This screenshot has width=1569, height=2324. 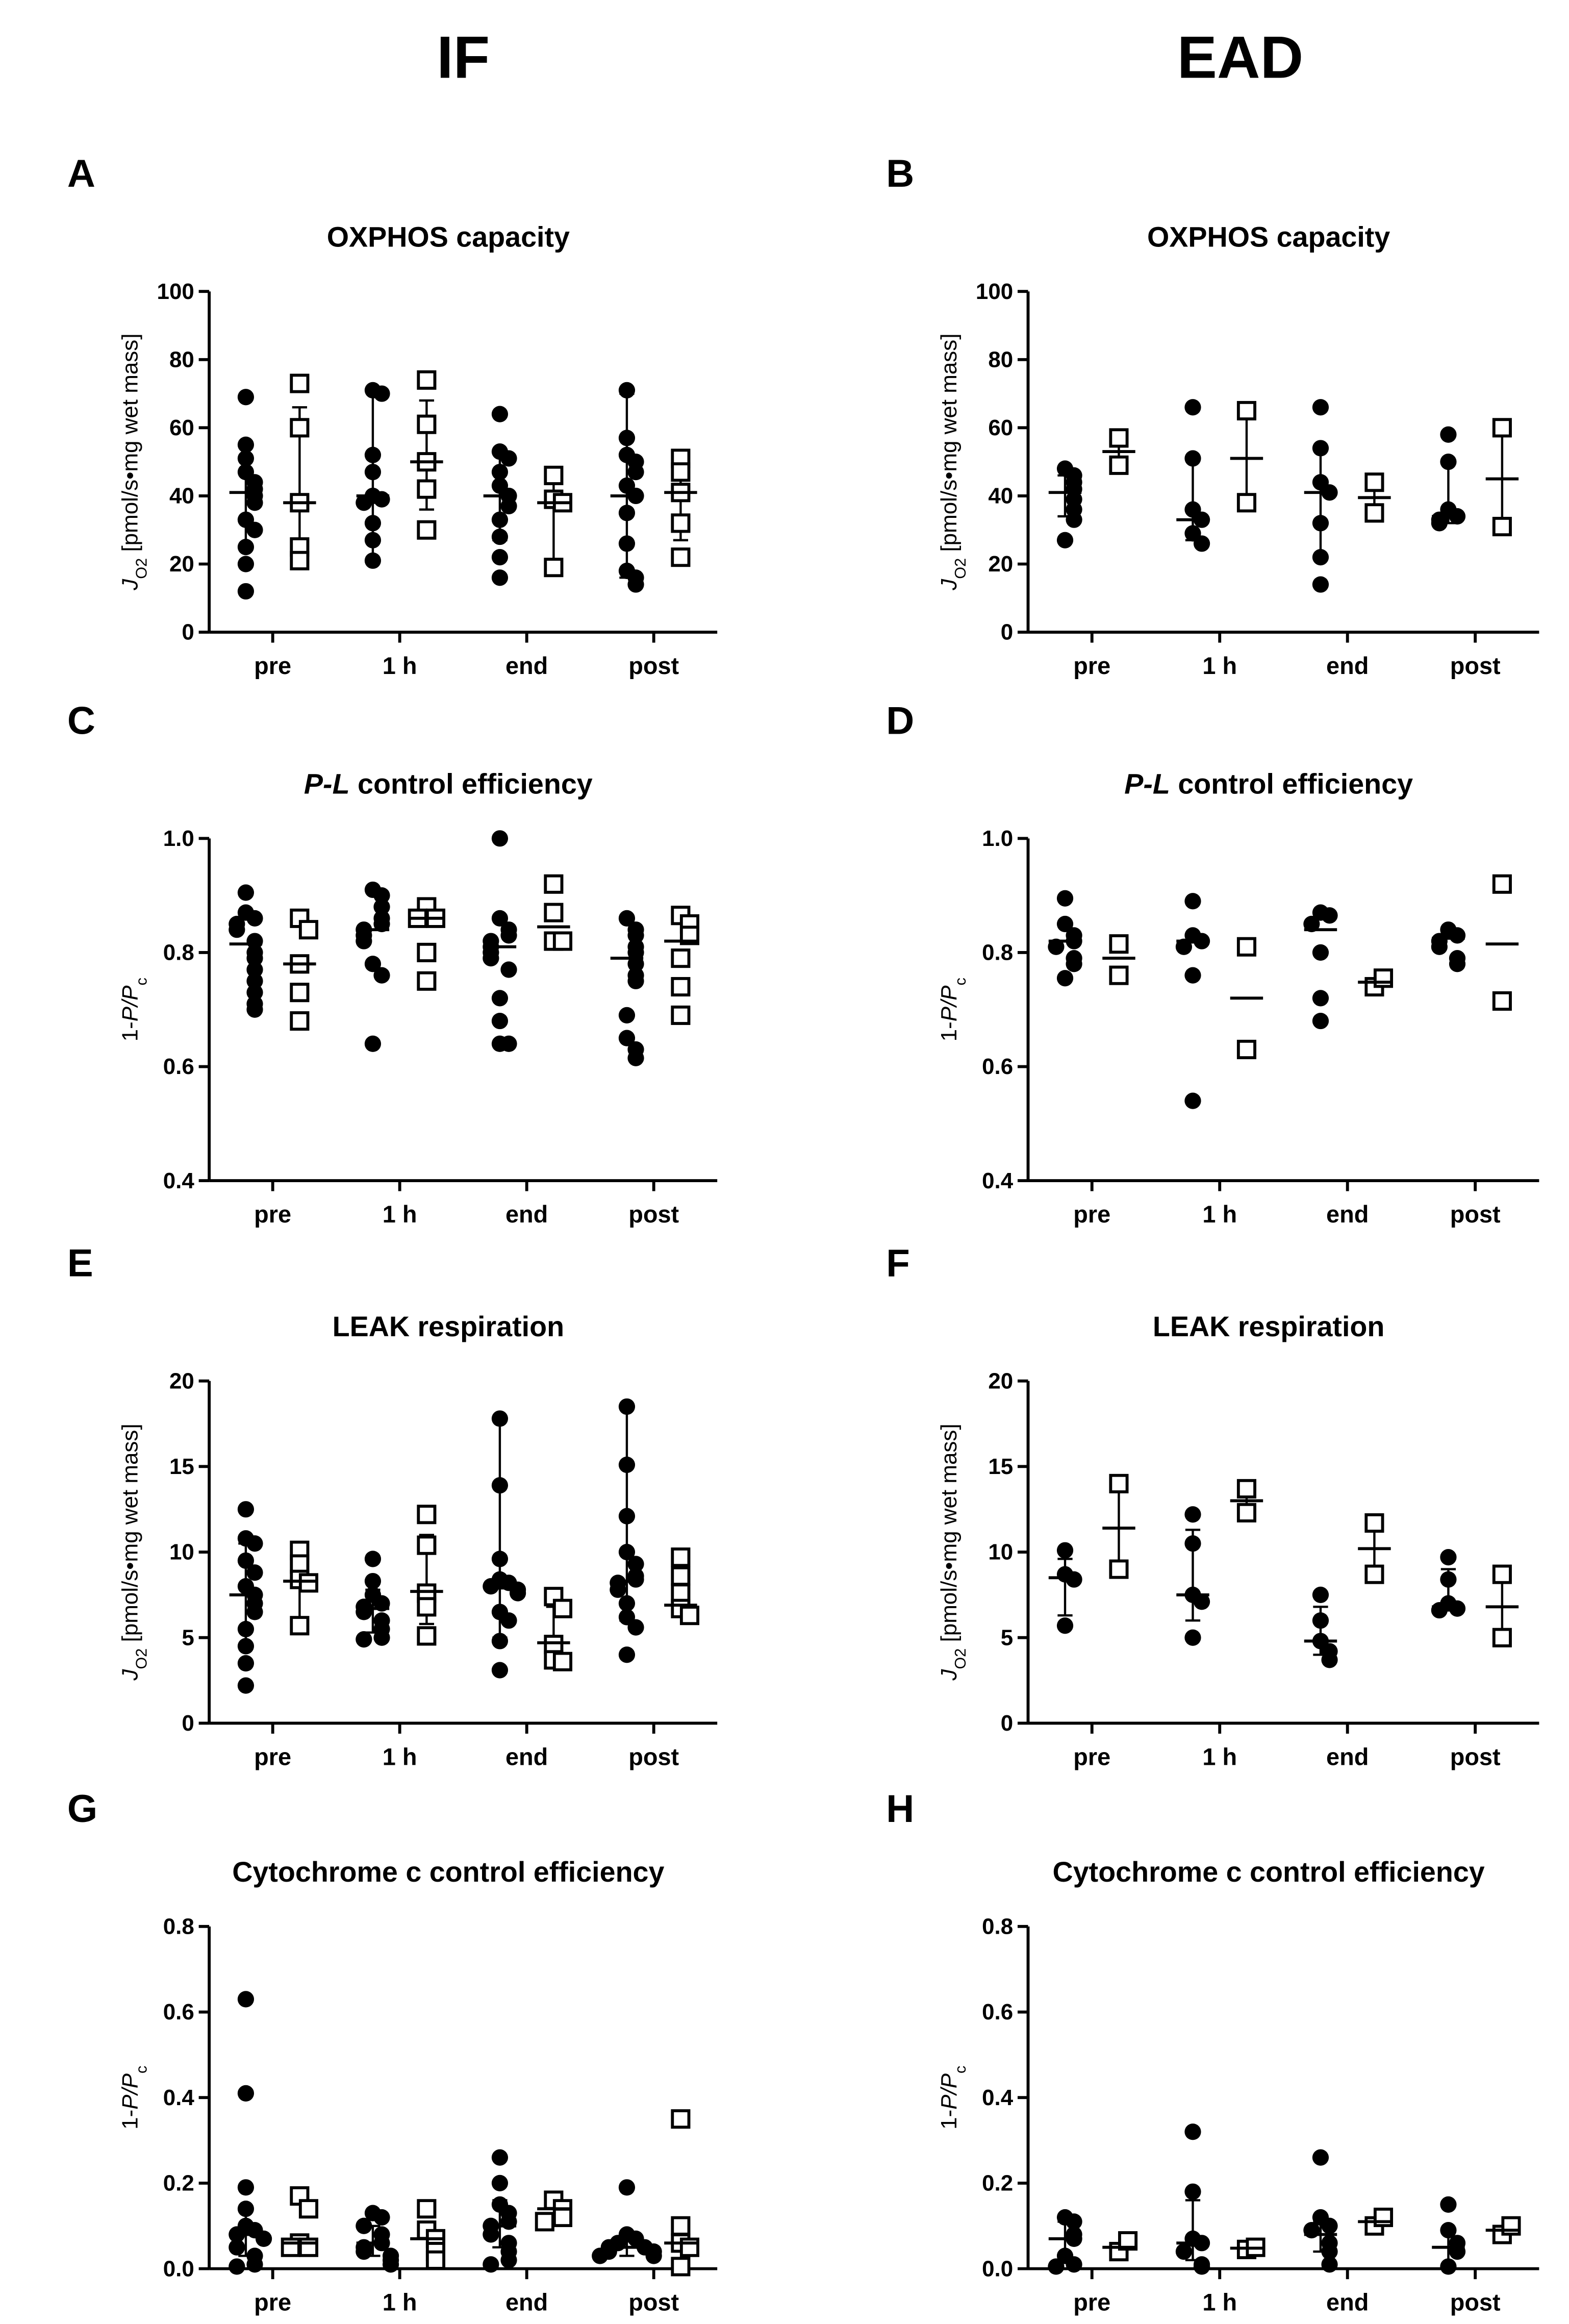 I want to click on panel-label: E, so click(x=80, y=1263).